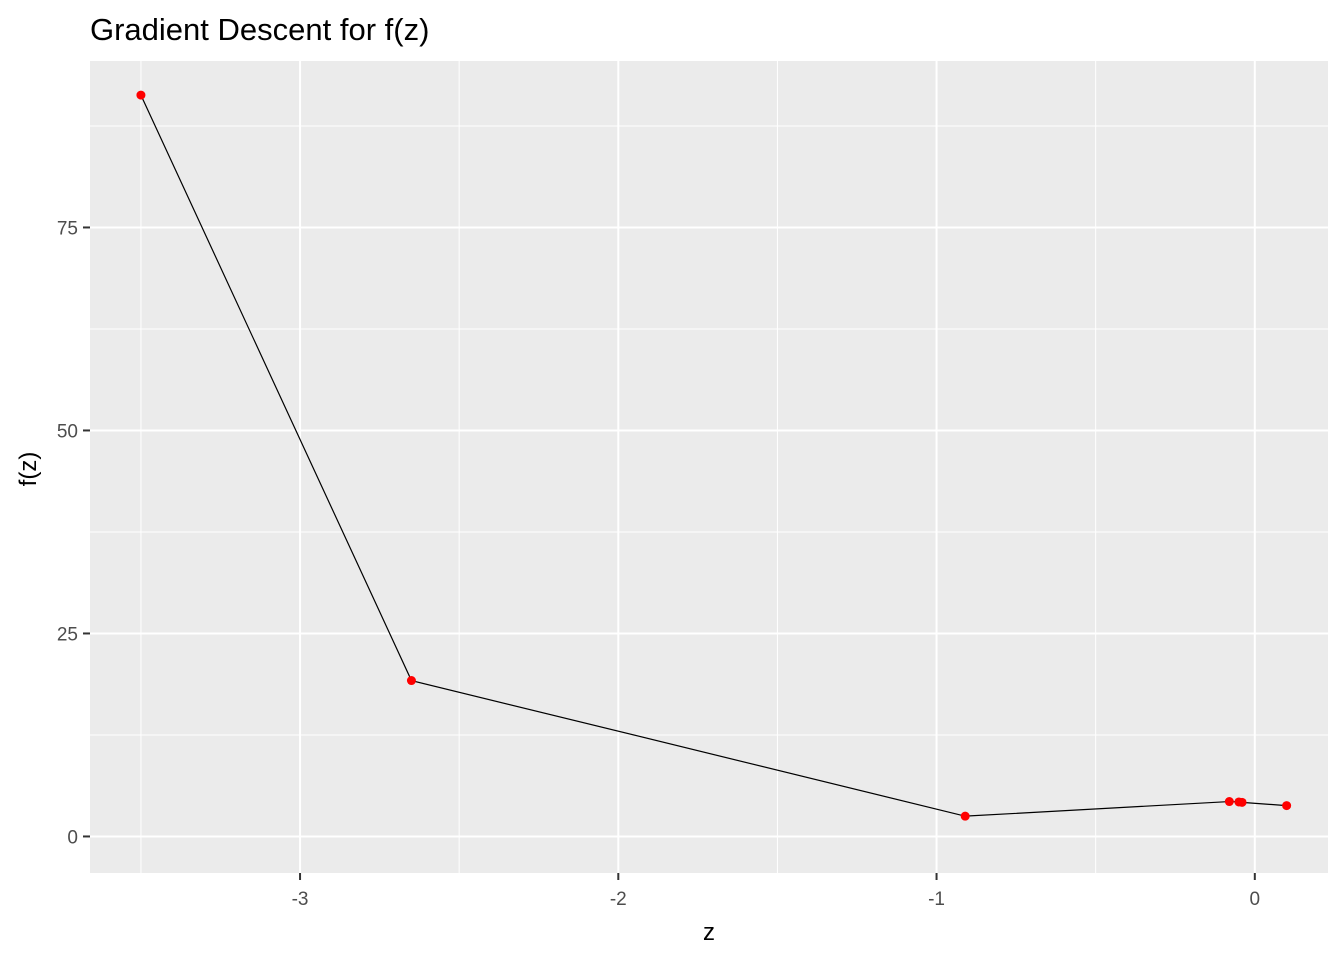 This screenshot has height=960, width=1344. What do you see at coordinates (73, 533) in the screenshot?
I see `y-axis: 0 25 50 75` at bounding box center [73, 533].